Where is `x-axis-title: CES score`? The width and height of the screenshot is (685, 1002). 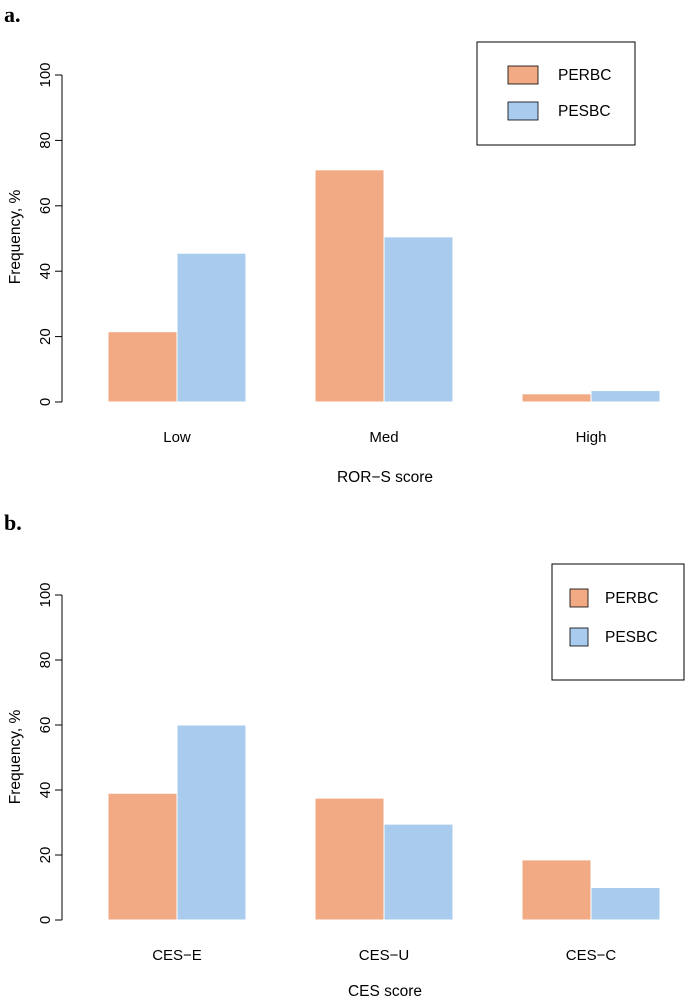 x-axis-title: CES score is located at coordinates (385, 991).